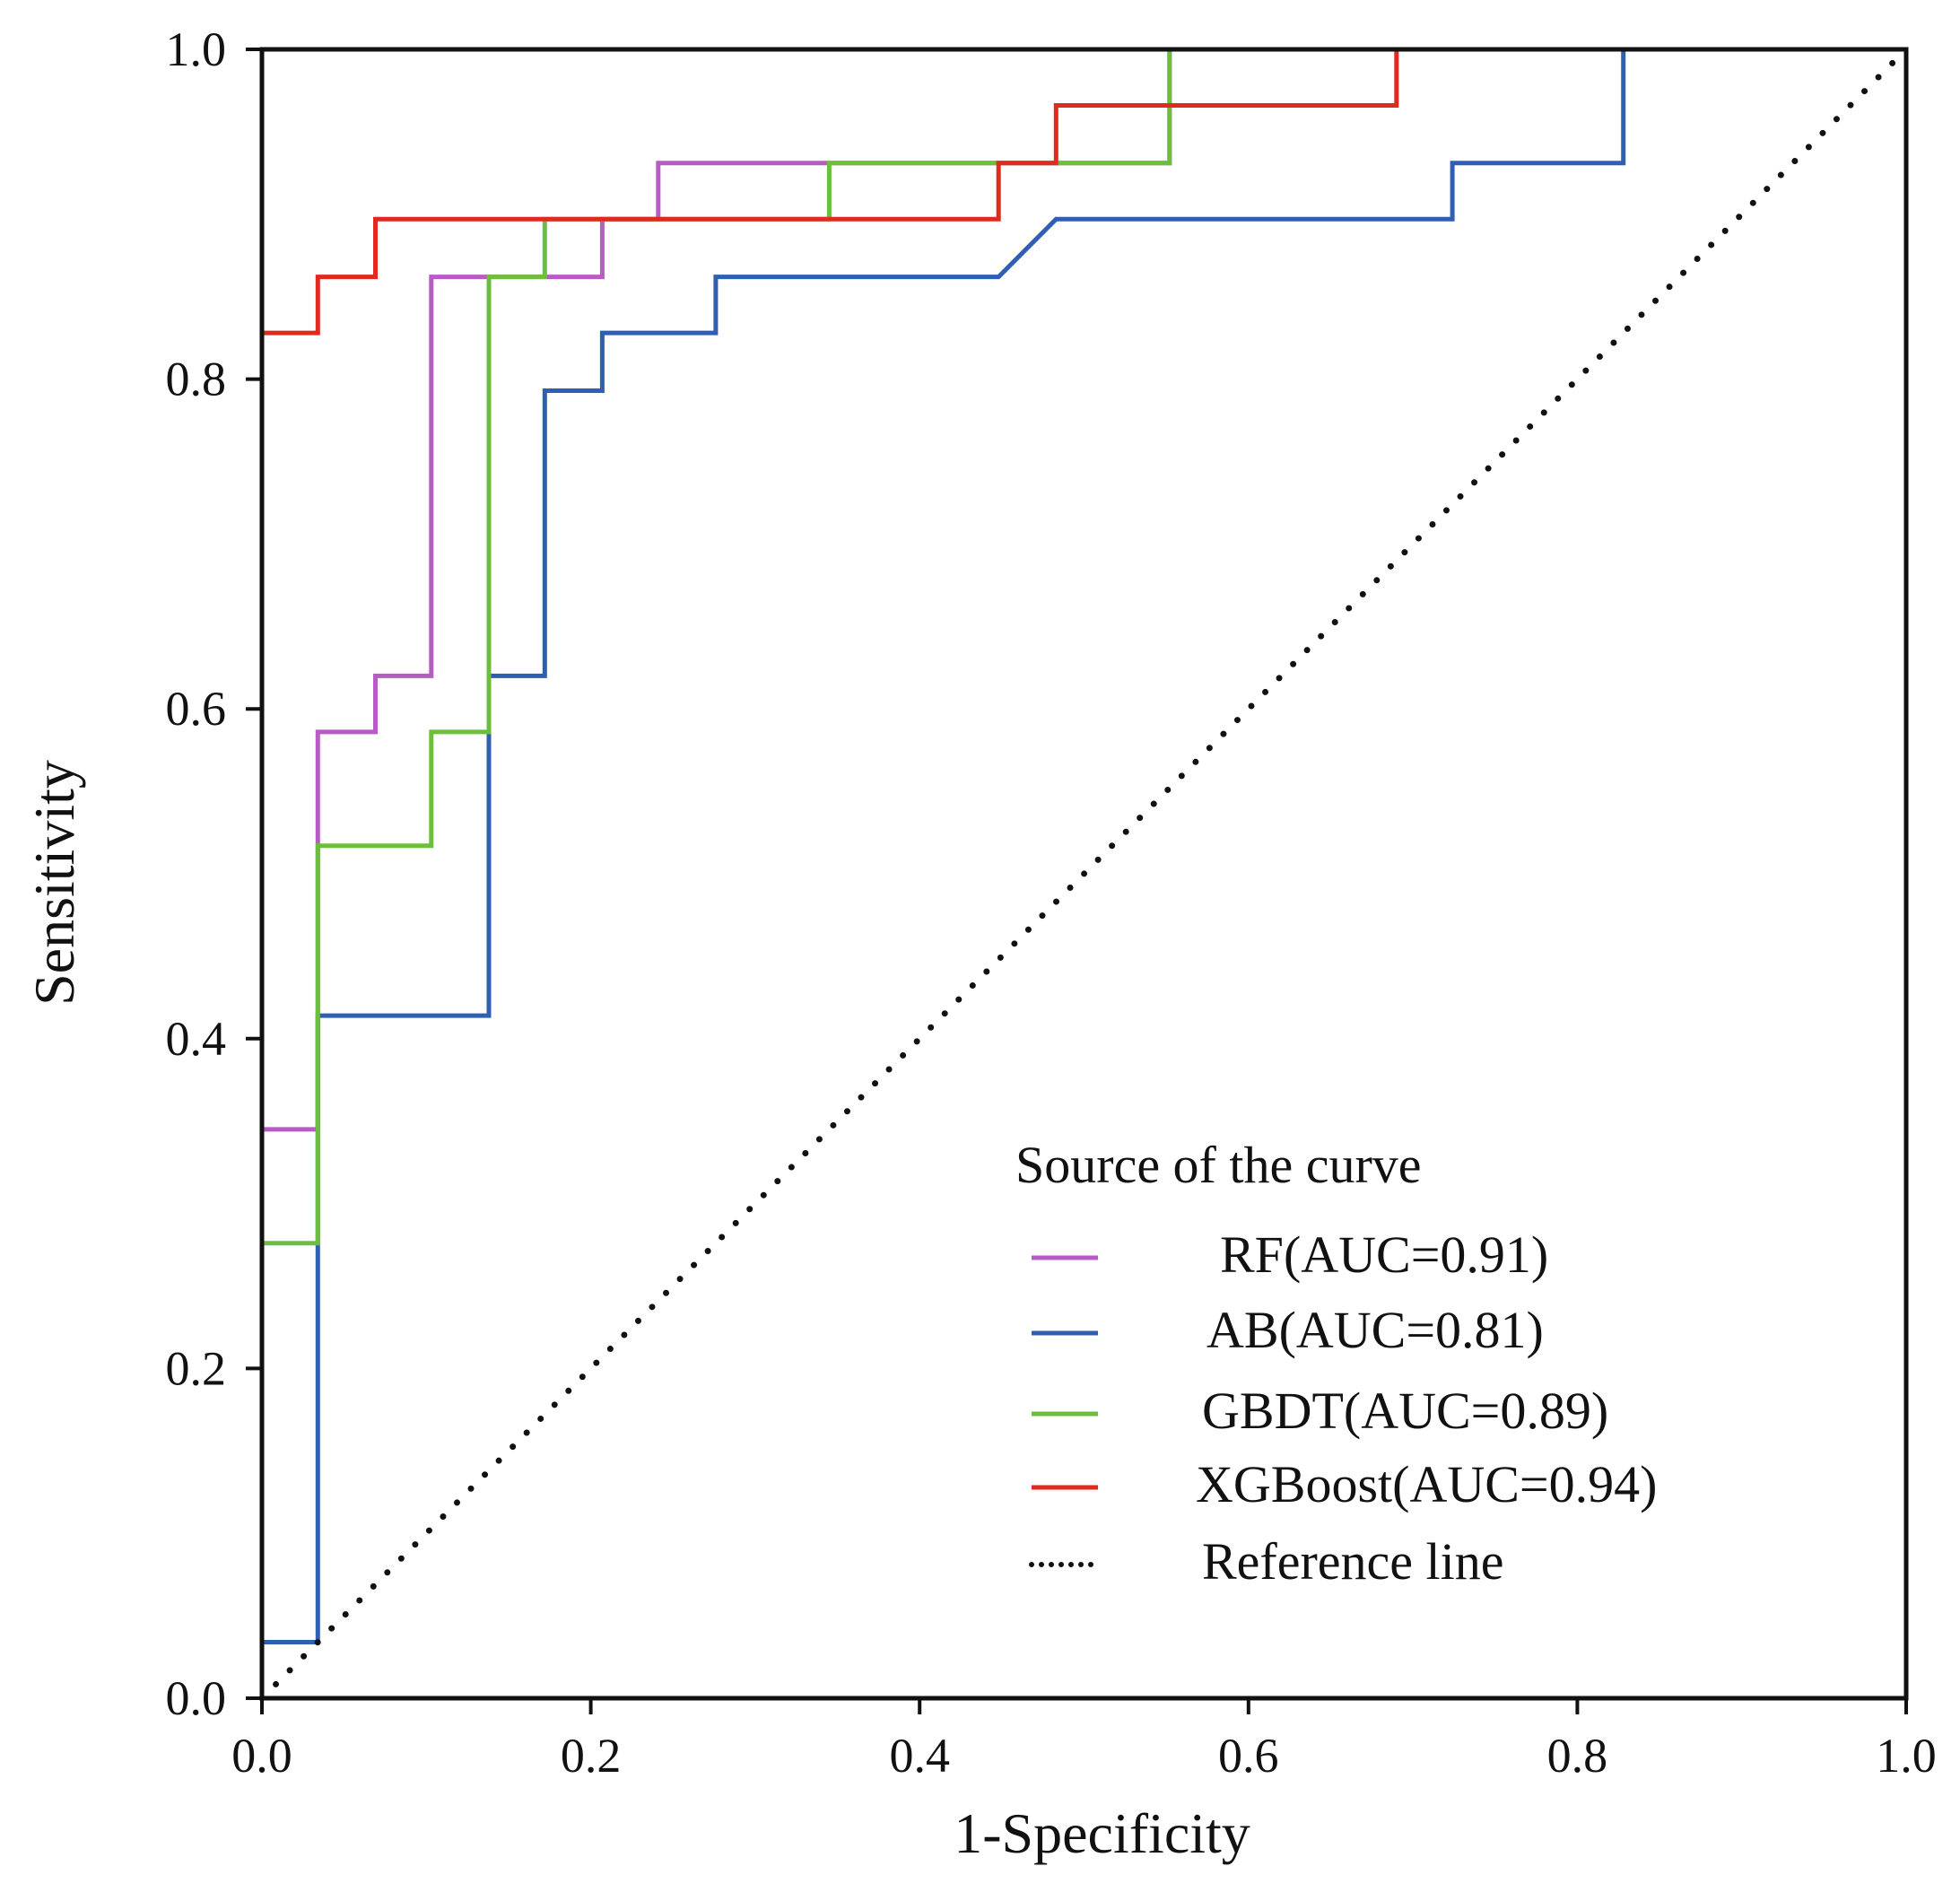 The width and height of the screenshot is (1960, 1892). I want to click on x-tick-label: 0.6, so click(1248, 1756).